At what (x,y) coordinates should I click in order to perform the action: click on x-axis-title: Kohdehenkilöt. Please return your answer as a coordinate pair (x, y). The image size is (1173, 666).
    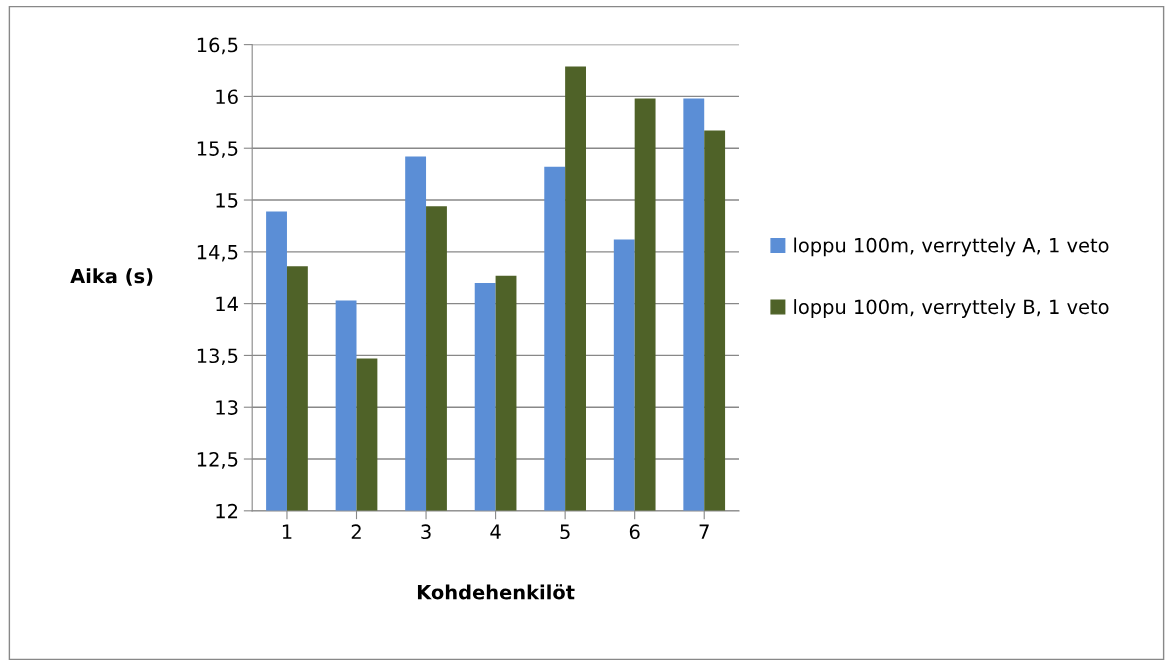
    Looking at the image, I should click on (496, 592).